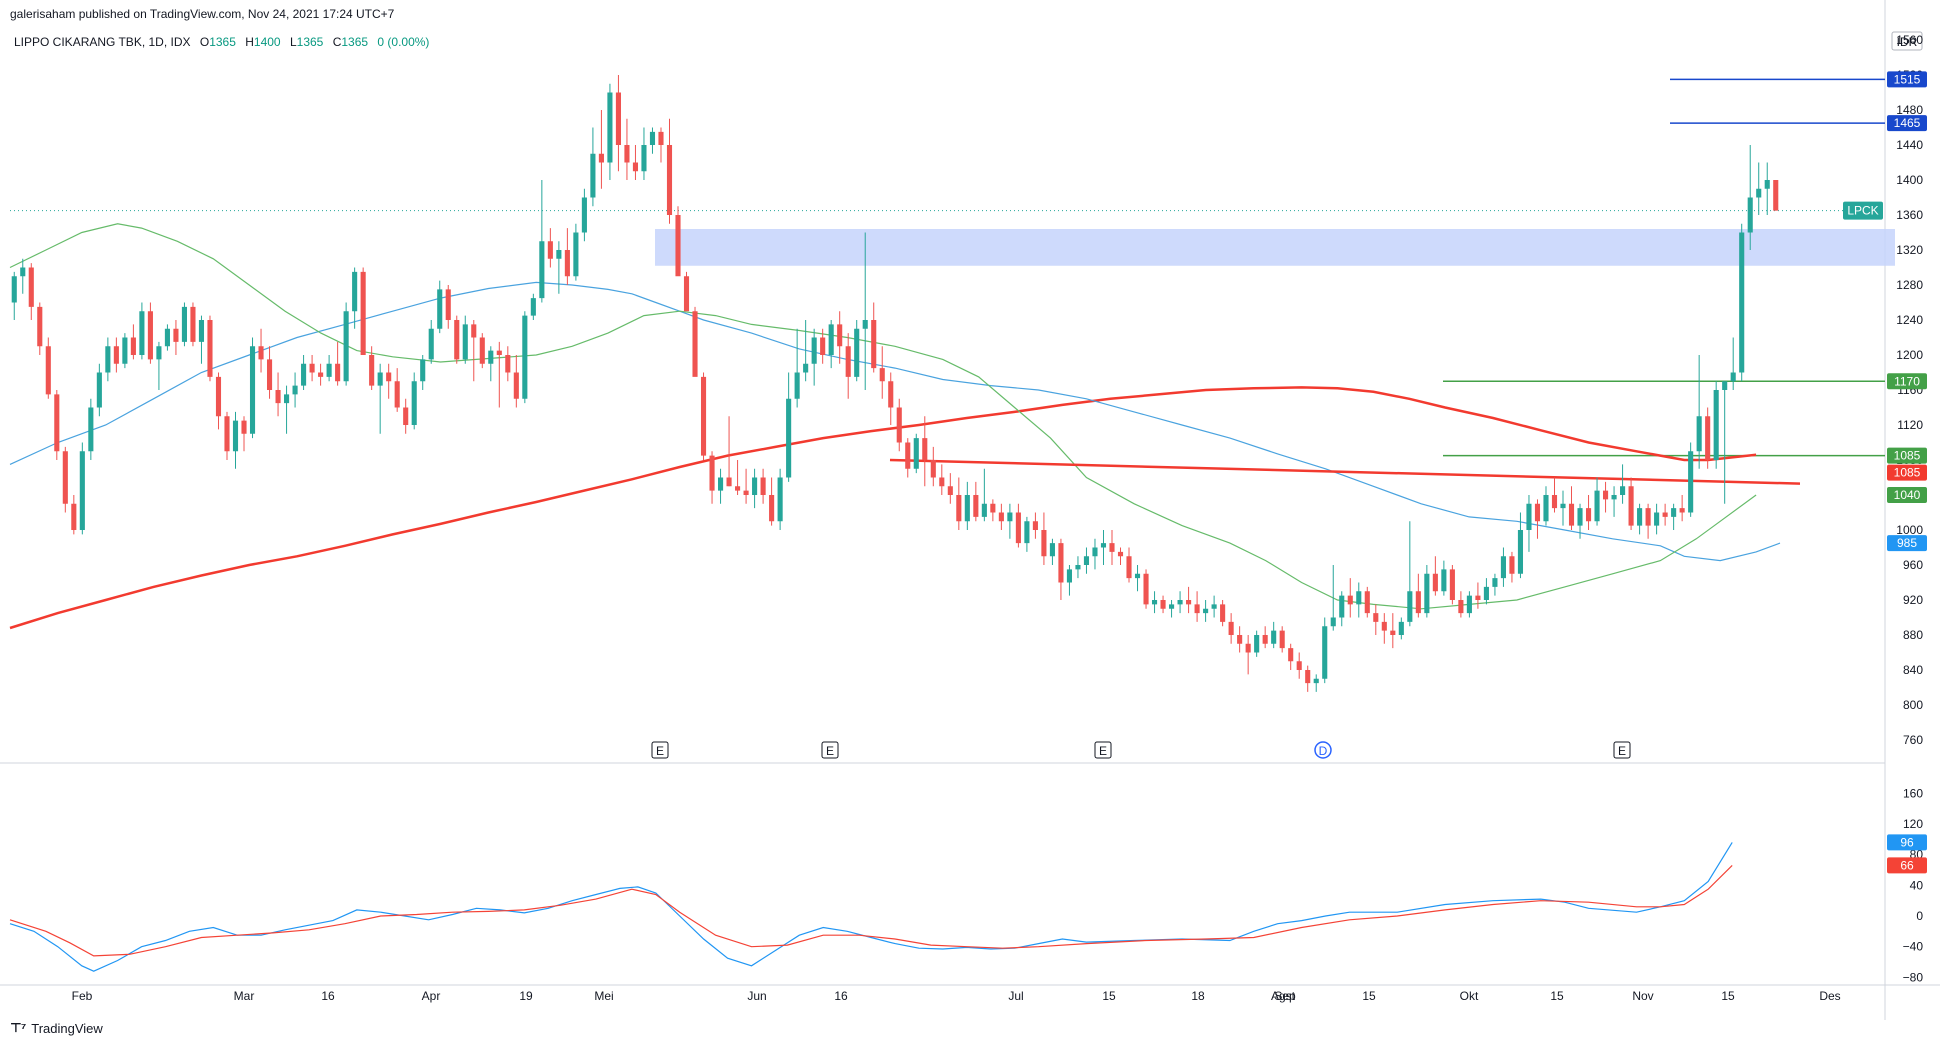  What do you see at coordinates (1909, 215) in the screenshot?
I see `price-tick-label: 1360` at bounding box center [1909, 215].